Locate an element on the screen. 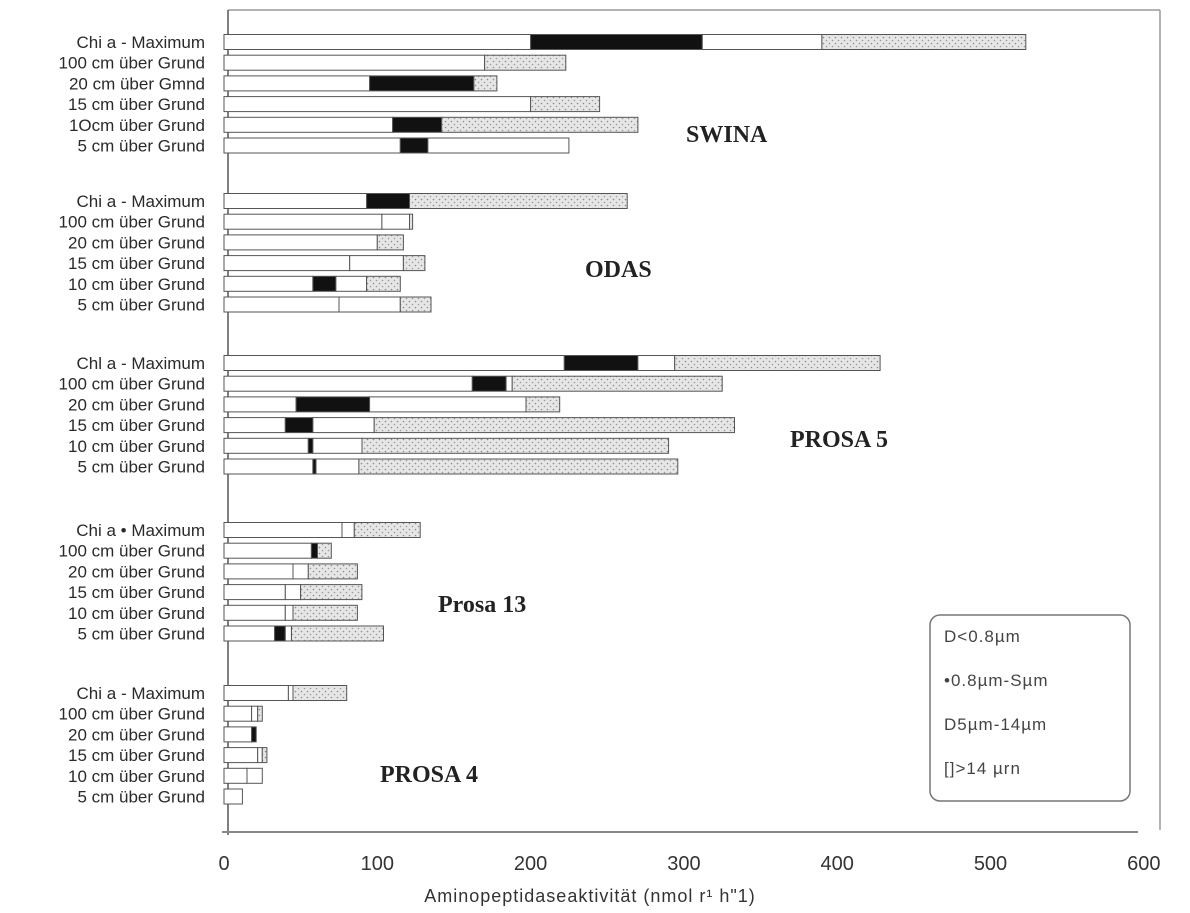 The width and height of the screenshot is (1190, 913). x-tick-label: 600 is located at coordinates (1143, 864).